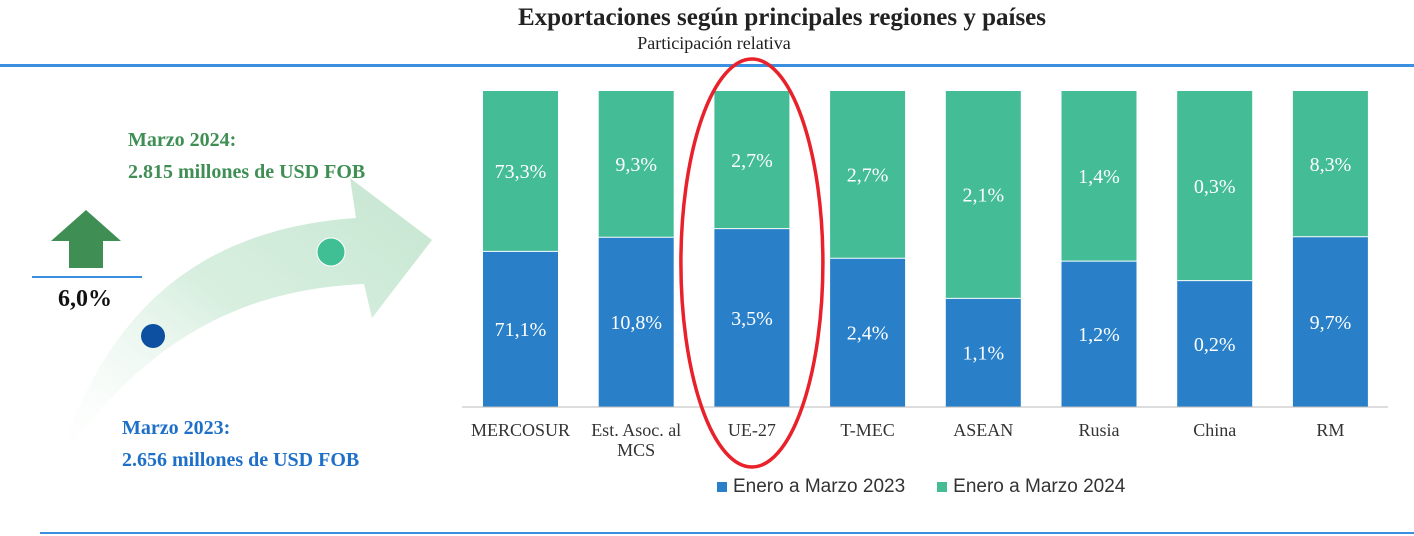 The width and height of the screenshot is (1414, 536). I want to click on data-label-2023-0: 71,1%, so click(521, 330).